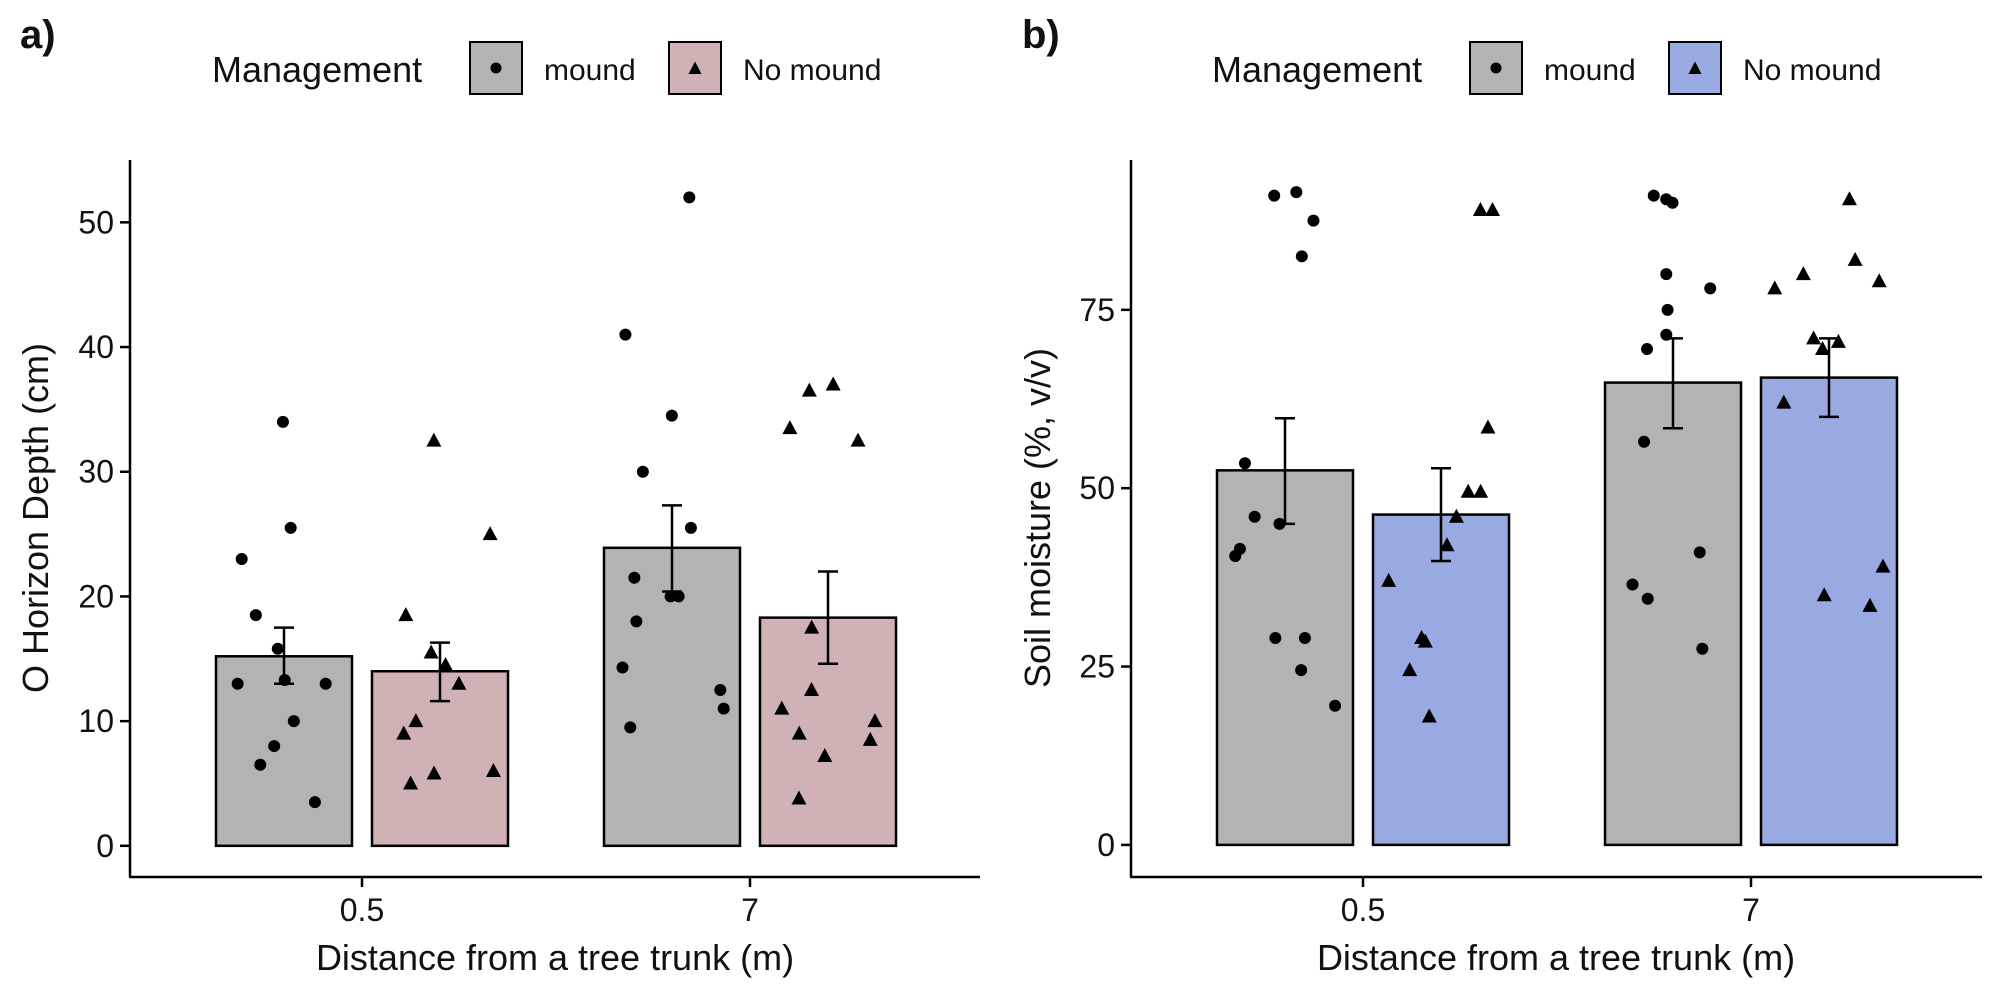 The height and width of the screenshot is (1000, 2000). What do you see at coordinates (695, 67) in the screenshot?
I see `legend-key-triangle-icon-a` at bounding box center [695, 67].